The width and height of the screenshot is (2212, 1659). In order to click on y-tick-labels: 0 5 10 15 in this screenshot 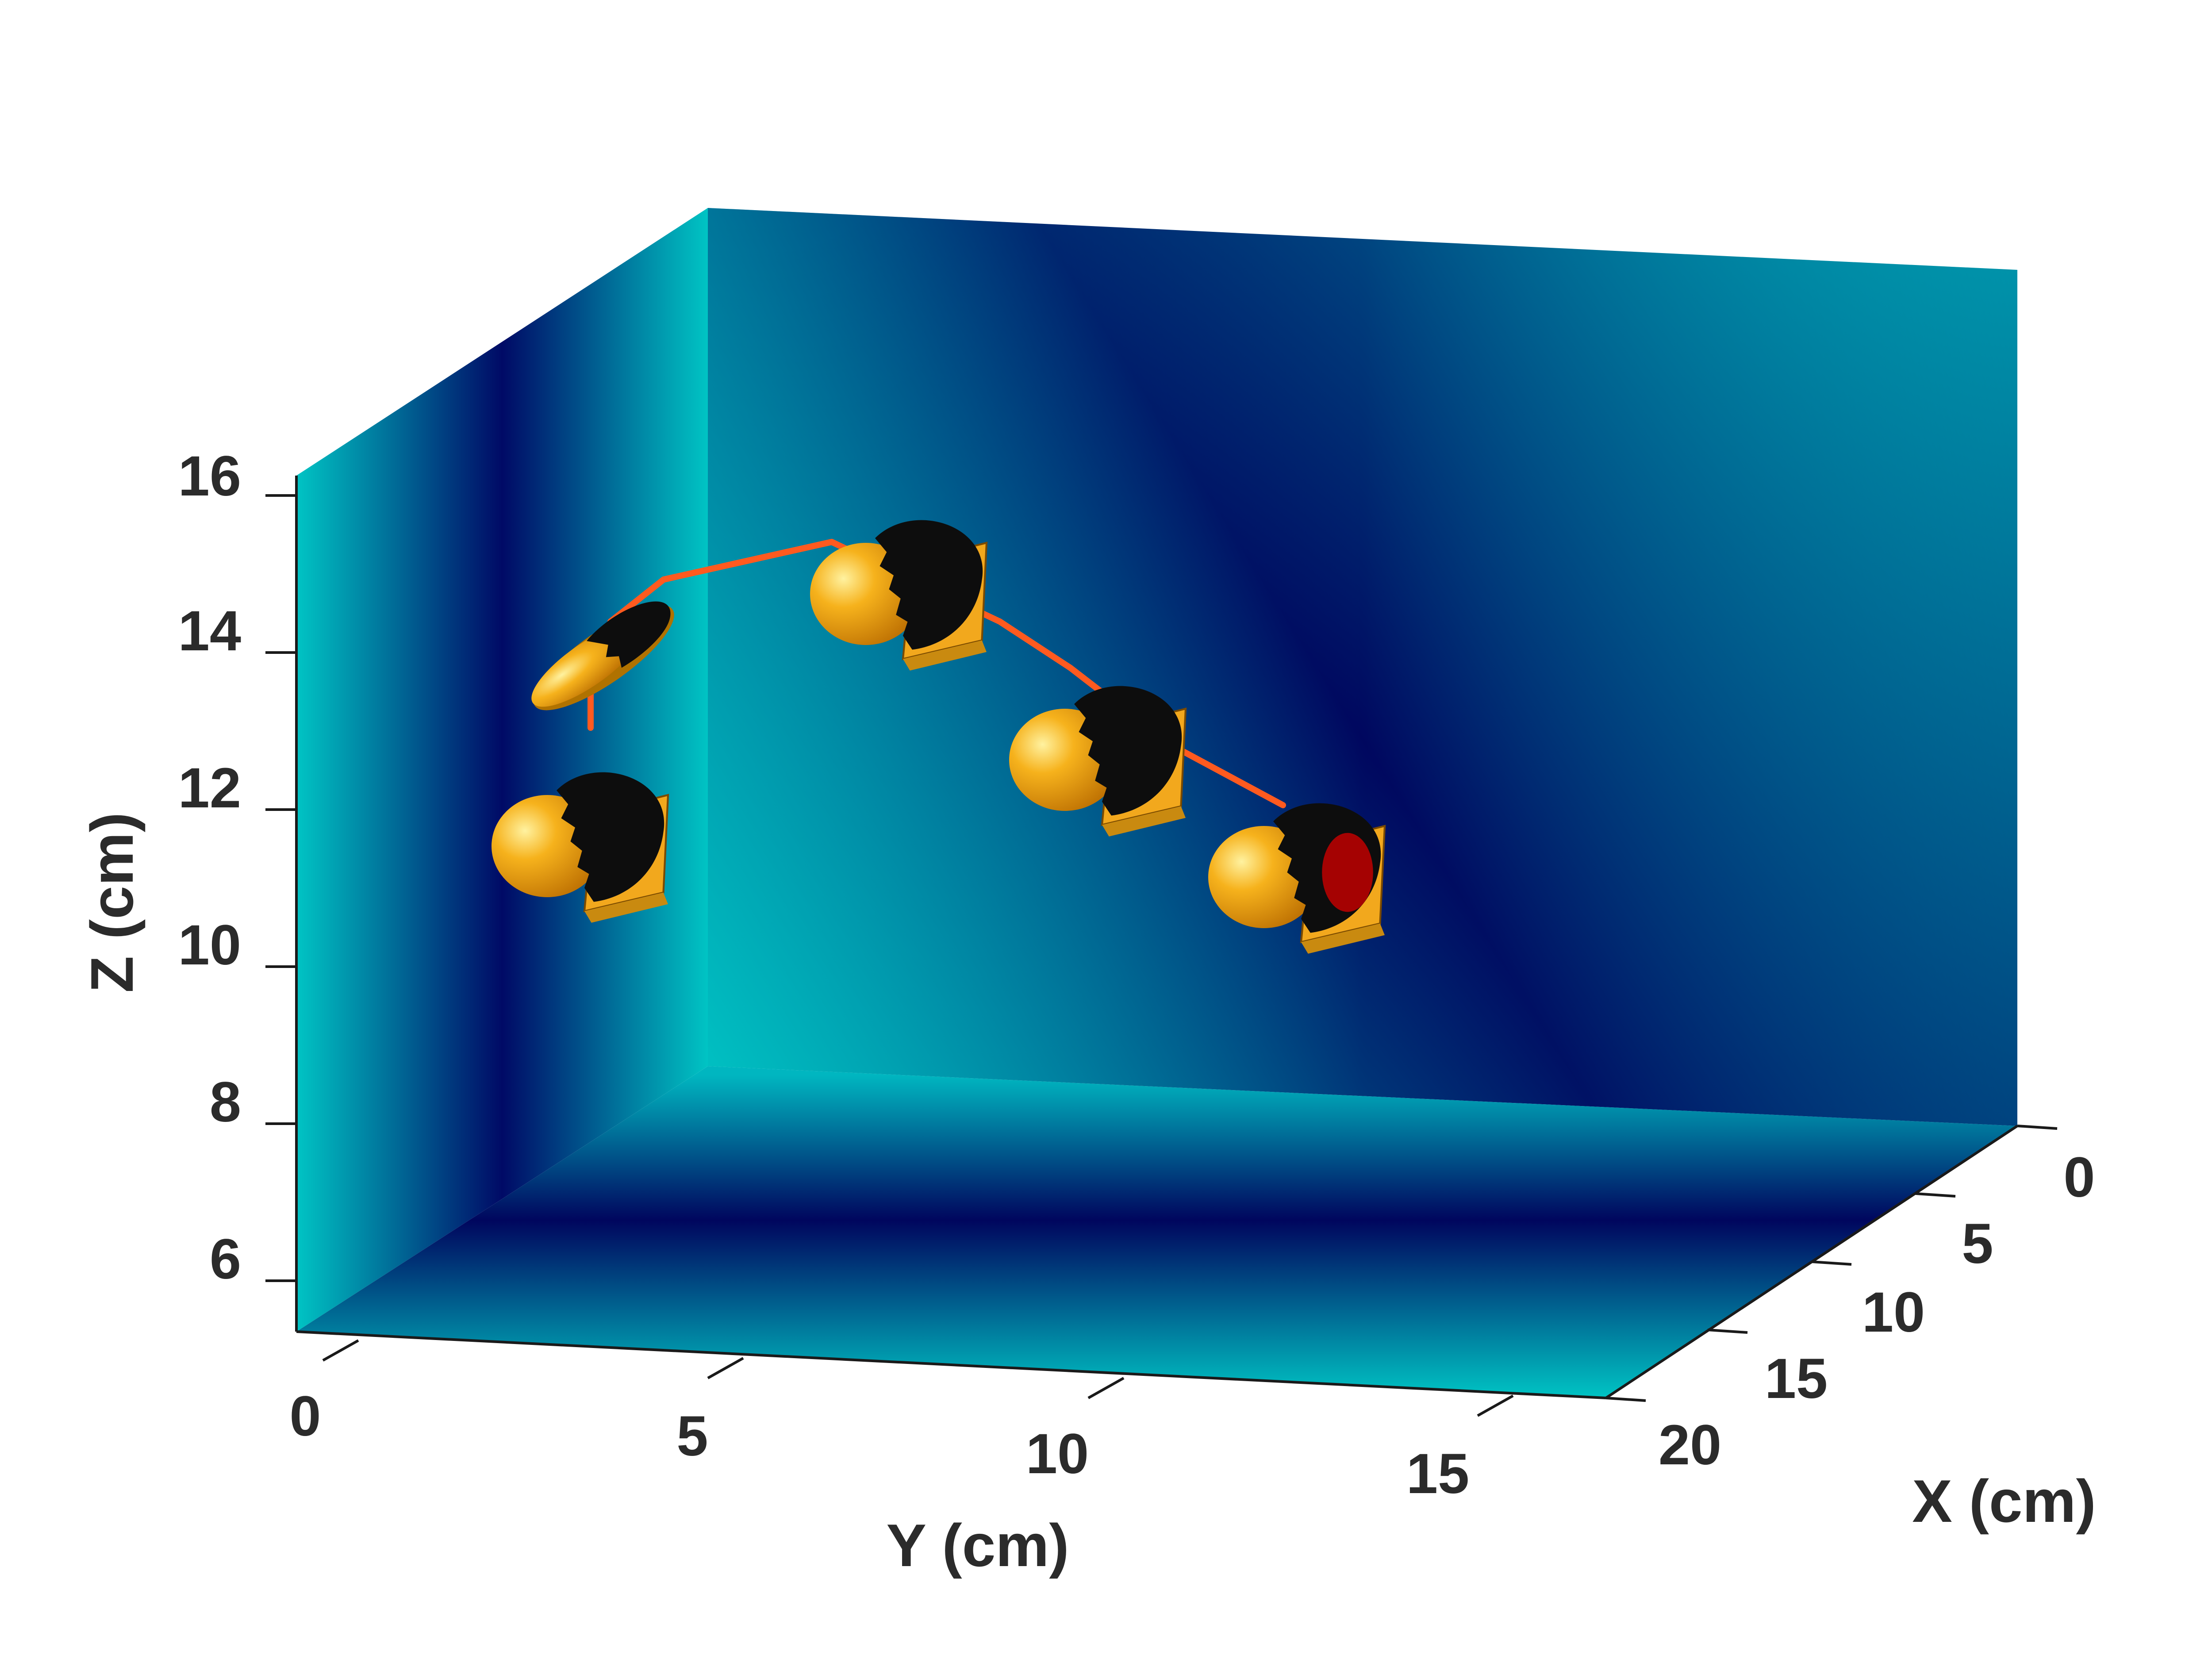, I will do `click(879, 1445)`.